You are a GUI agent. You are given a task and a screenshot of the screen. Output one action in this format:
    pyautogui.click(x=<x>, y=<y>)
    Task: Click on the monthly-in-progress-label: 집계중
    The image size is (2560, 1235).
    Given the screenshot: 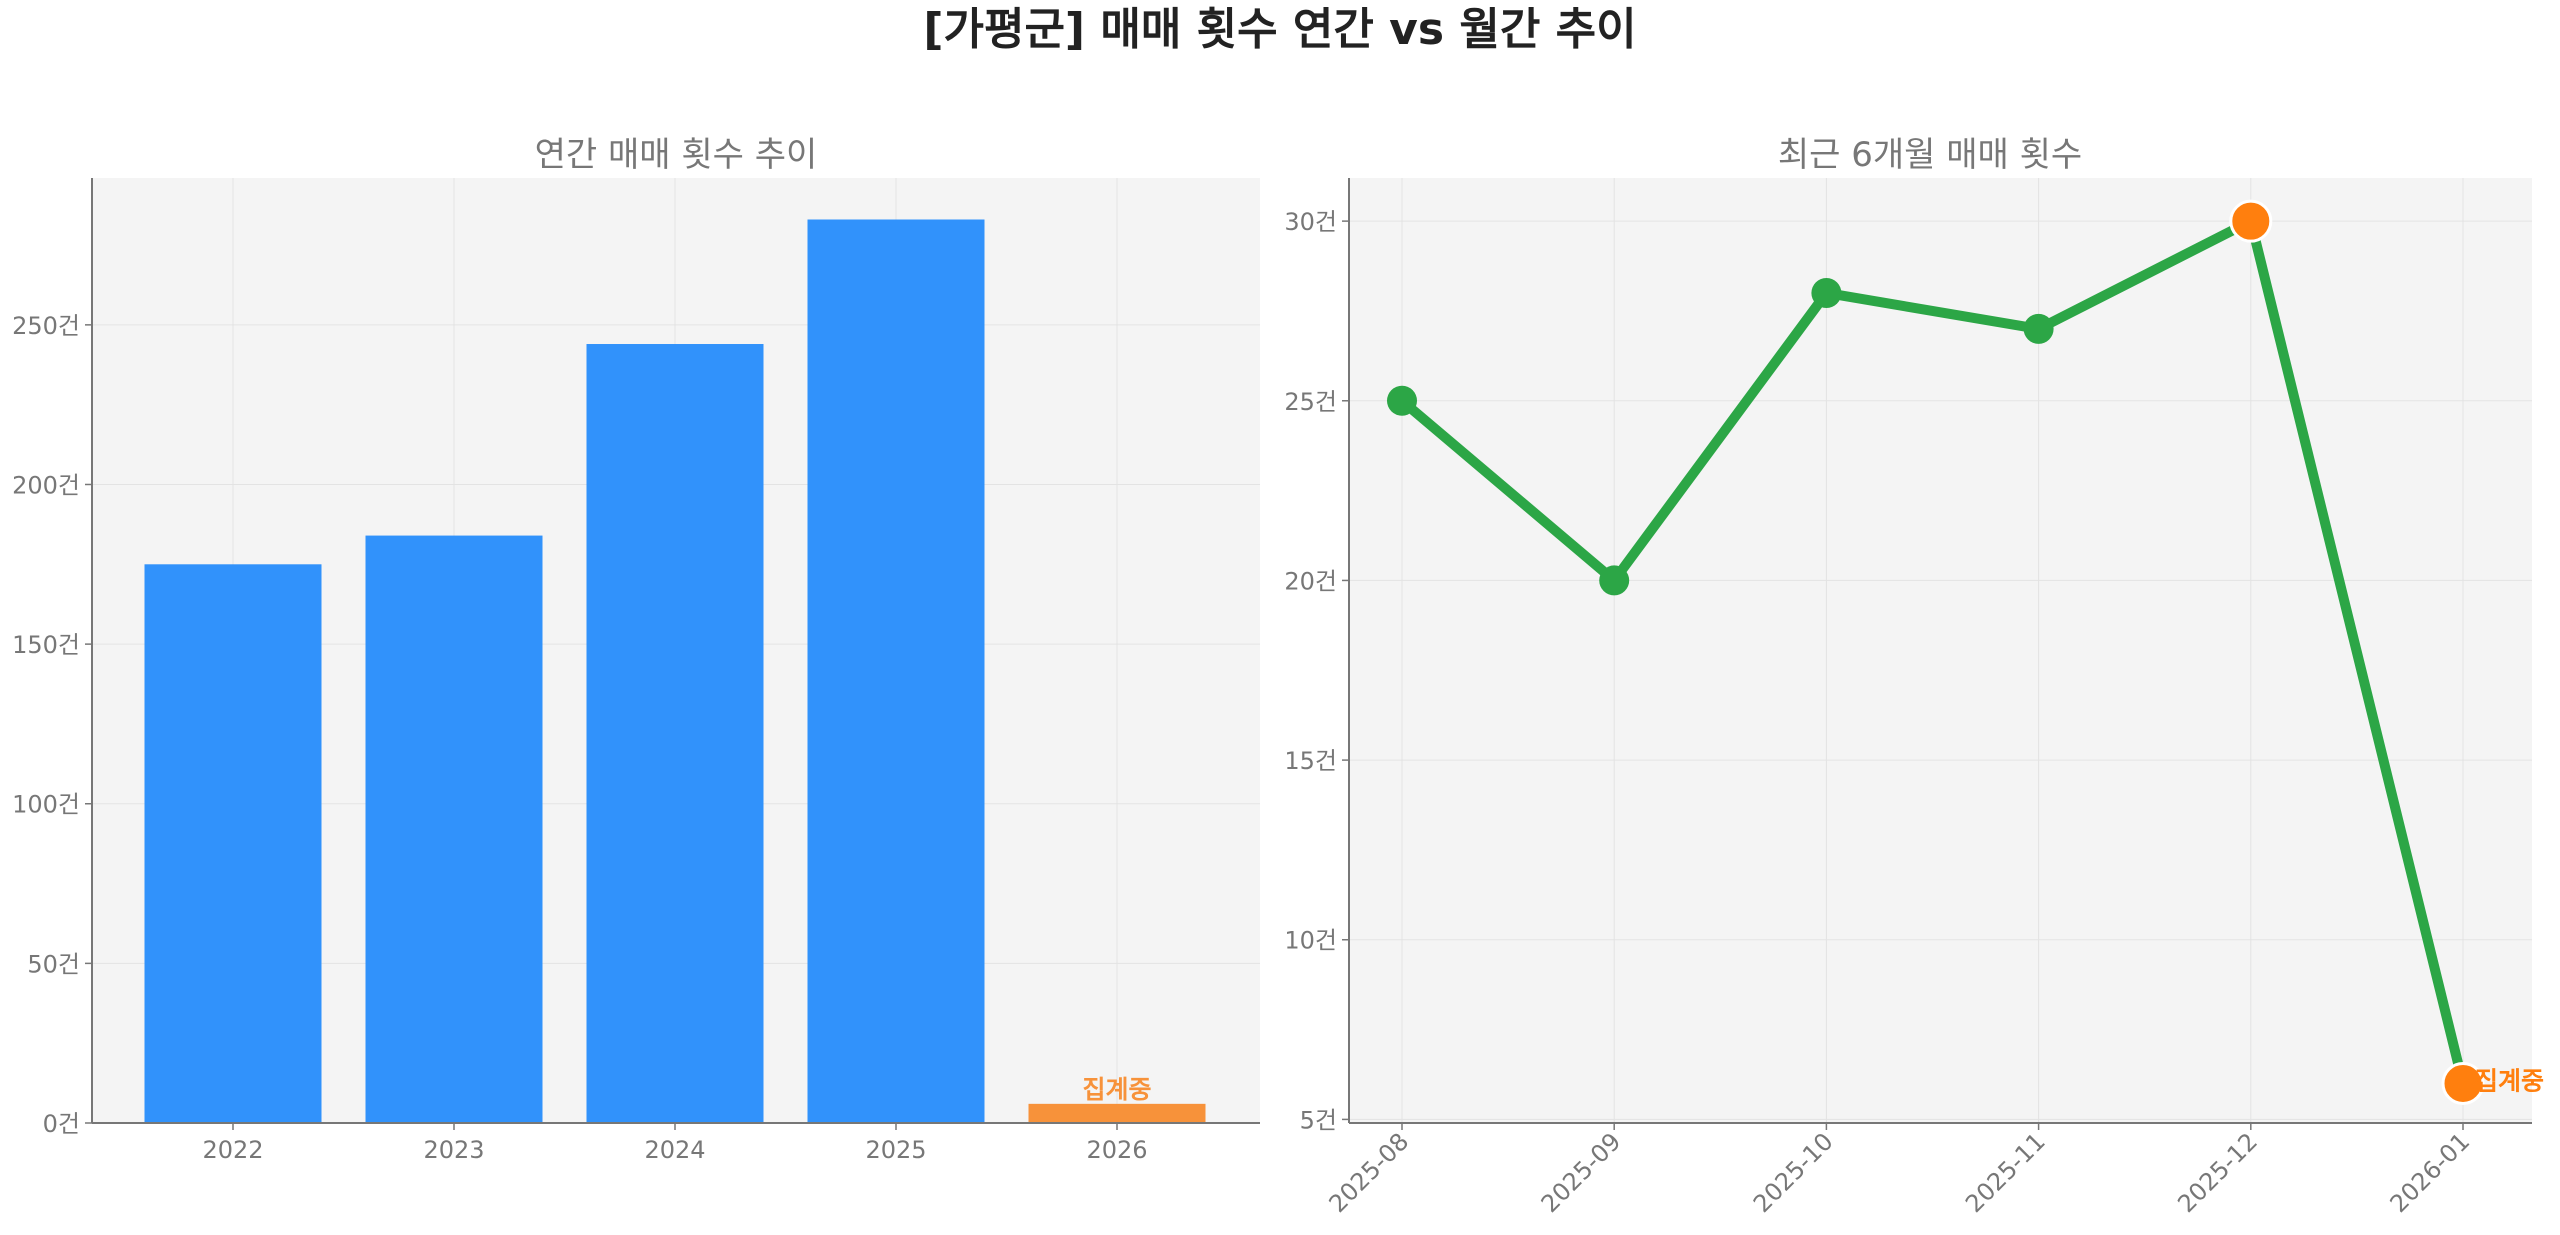 What is the action you would take?
    pyautogui.click(x=2509, y=1080)
    